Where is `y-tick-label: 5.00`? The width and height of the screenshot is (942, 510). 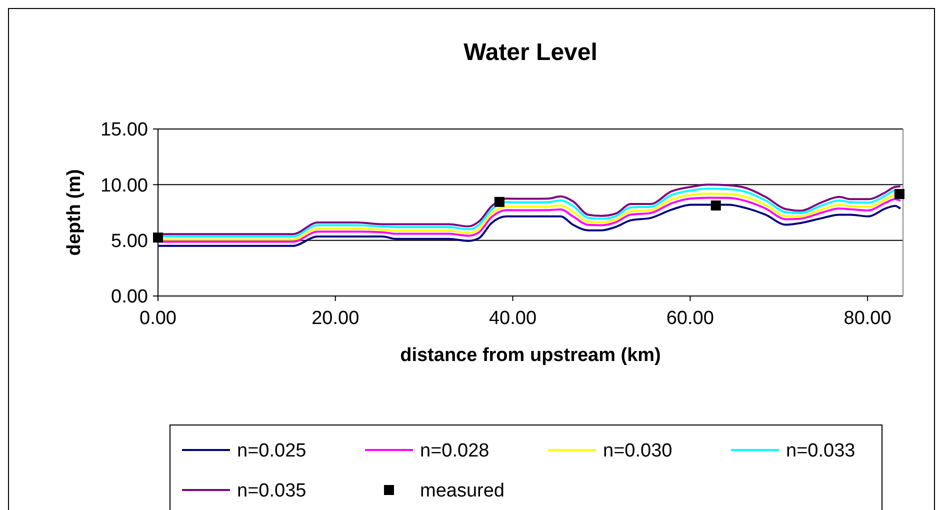
y-tick-label: 5.00 is located at coordinates (129, 241).